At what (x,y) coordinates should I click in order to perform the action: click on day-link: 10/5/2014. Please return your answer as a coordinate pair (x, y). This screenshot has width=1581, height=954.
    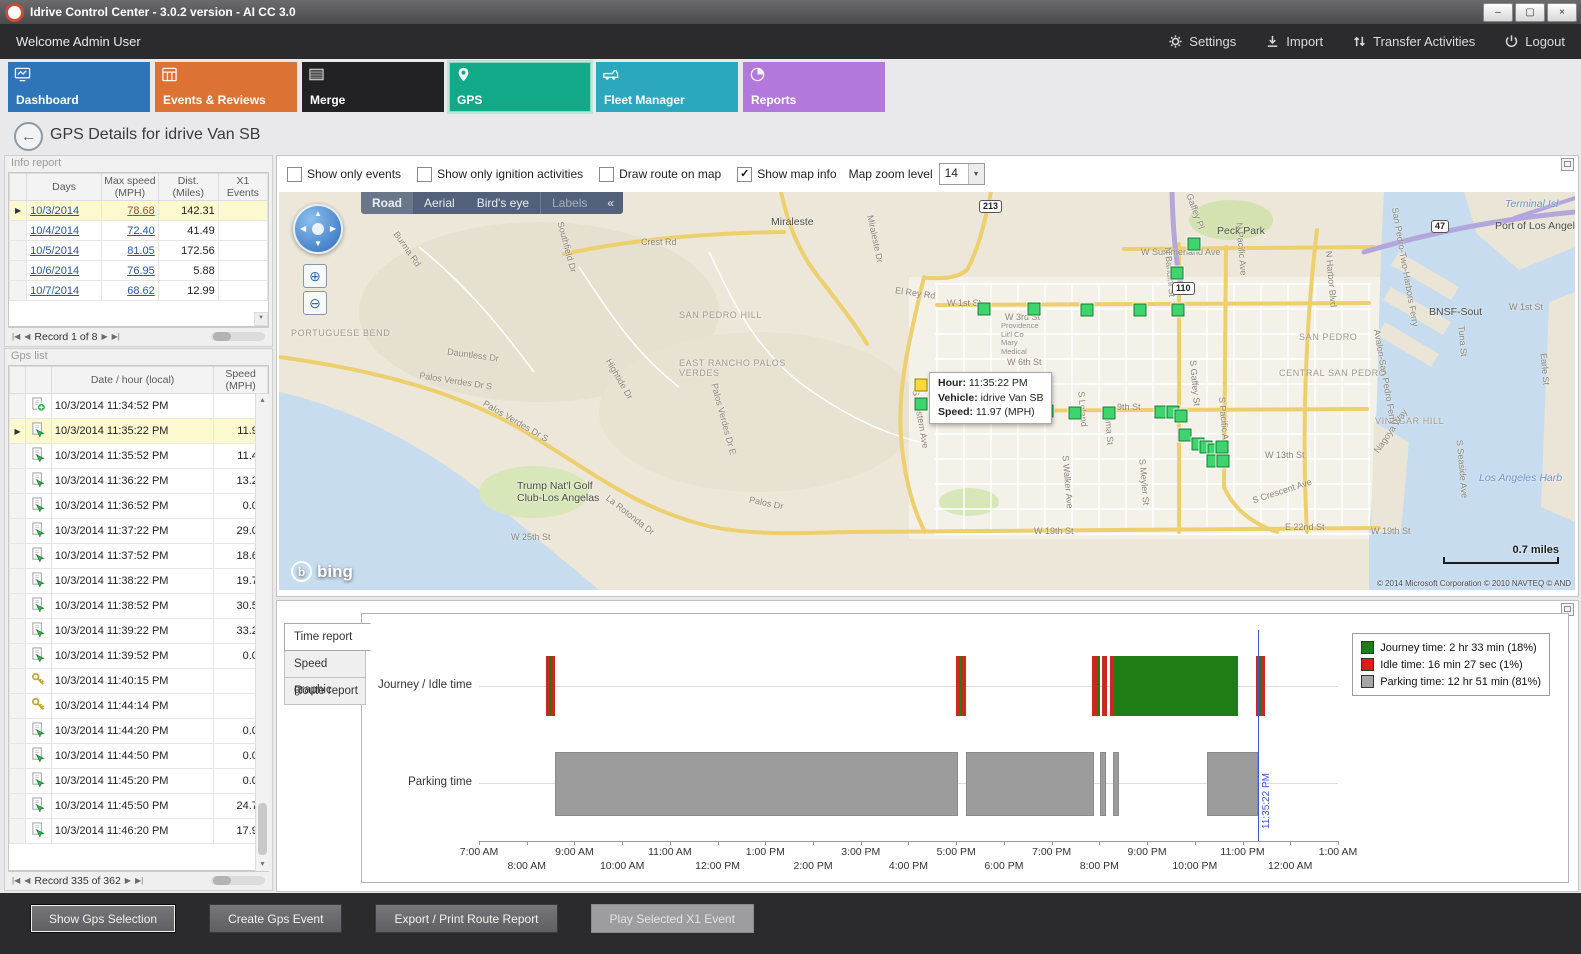
    Looking at the image, I should click on (55, 250).